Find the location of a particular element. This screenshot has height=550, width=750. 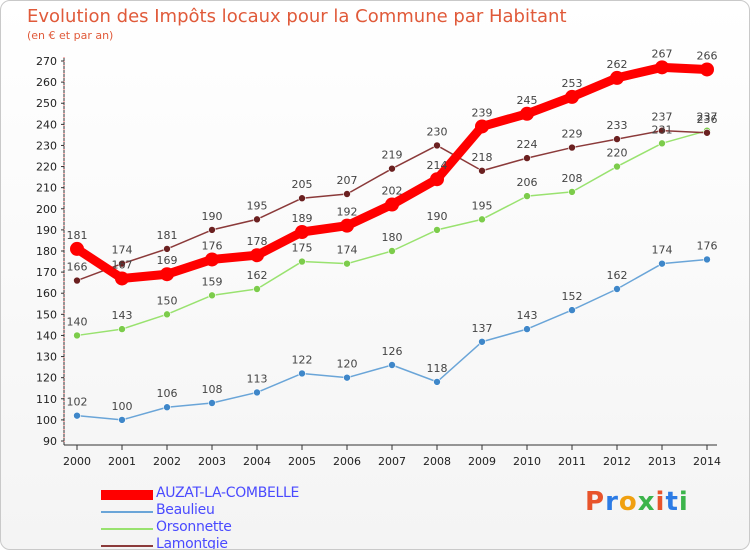

y-tick-label: 250 is located at coordinates (46, 103).